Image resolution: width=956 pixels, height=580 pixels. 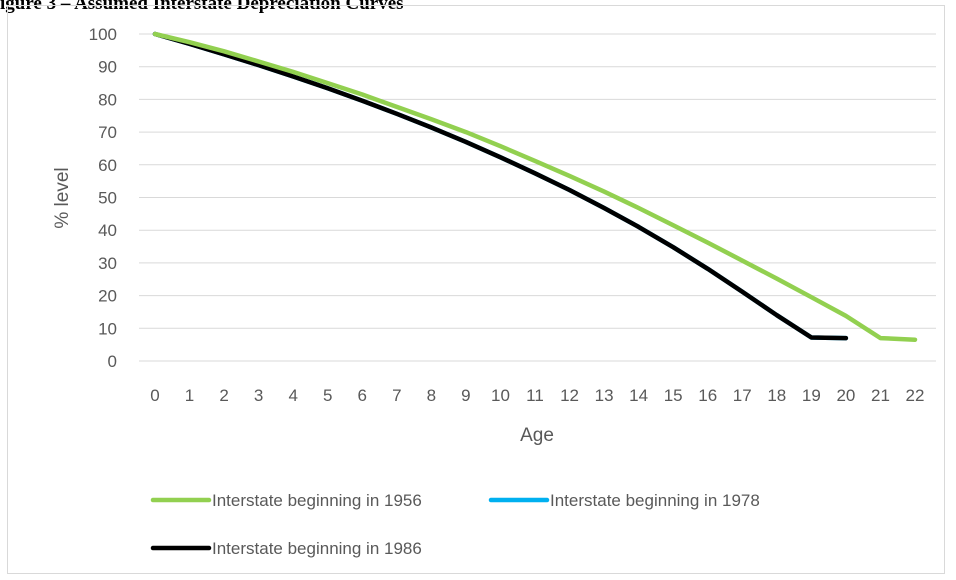 I want to click on y-tick-label: 80, so click(x=107, y=99).